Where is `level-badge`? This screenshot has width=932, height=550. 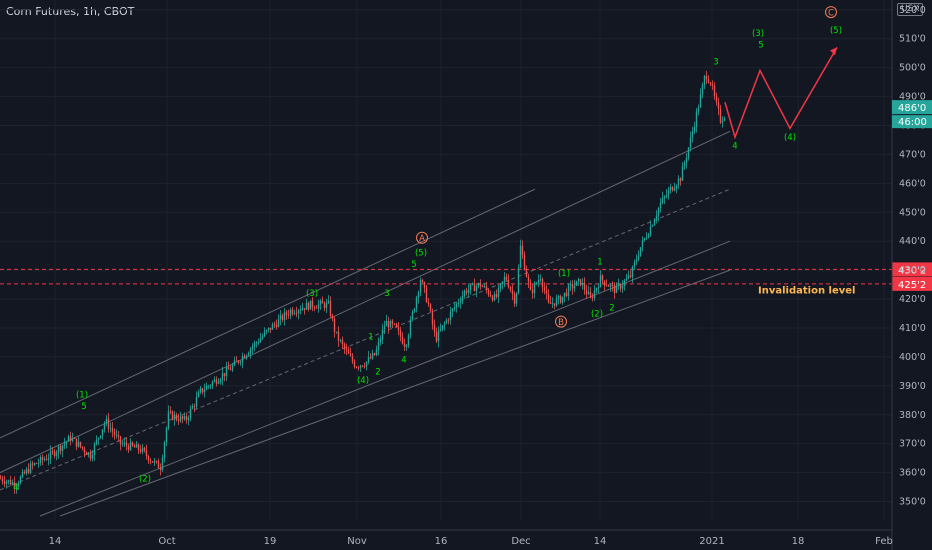
level-badge is located at coordinates (912, 283).